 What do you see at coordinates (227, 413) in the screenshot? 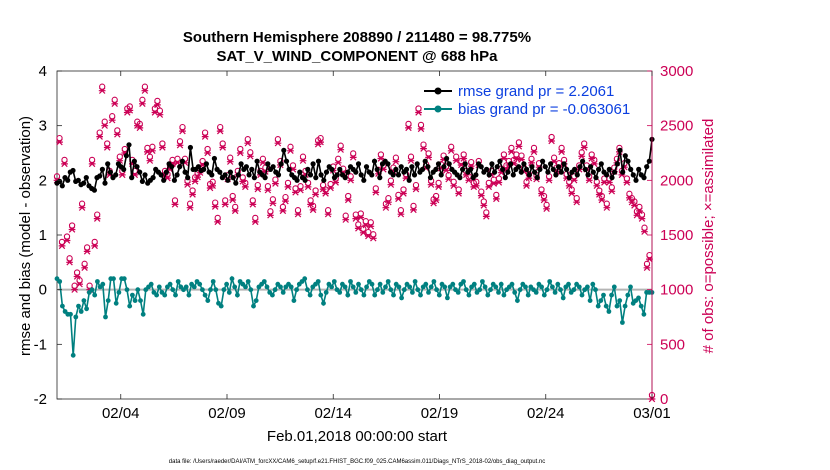
I see `x-tick-label: 02/09` at bounding box center [227, 413].